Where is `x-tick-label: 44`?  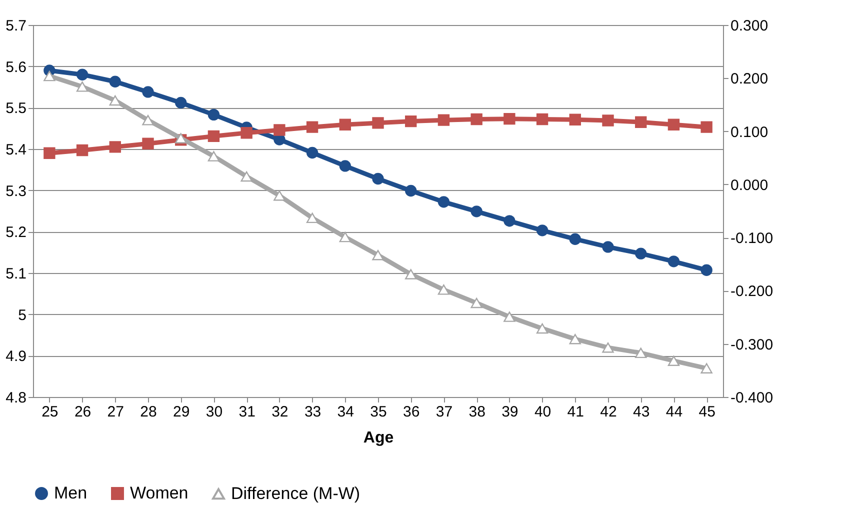 x-tick-label: 44 is located at coordinates (674, 412).